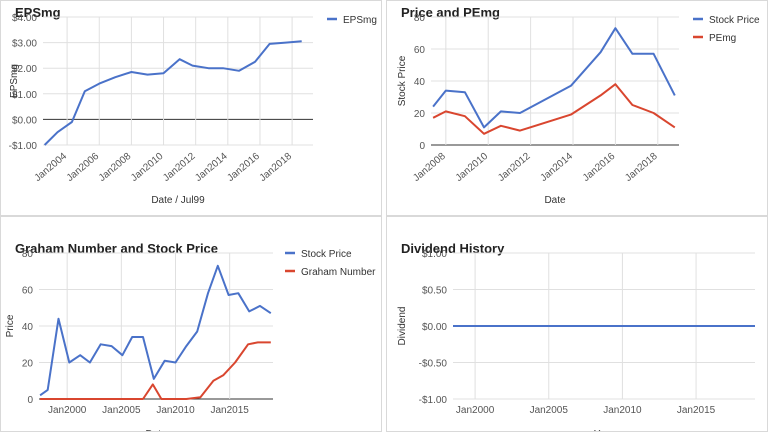 This screenshot has height=432, width=768. What do you see at coordinates (604, 430) in the screenshot?
I see `x-axis-title: Year` at bounding box center [604, 430].